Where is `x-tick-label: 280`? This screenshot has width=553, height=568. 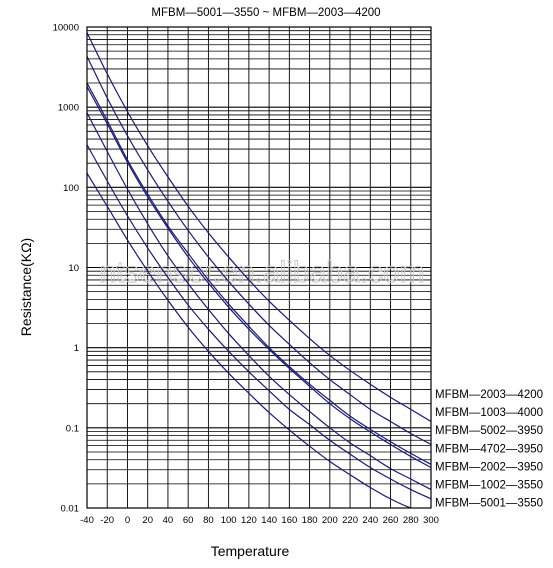
x-tick-label: 280 is located at coordinates (411, 520).